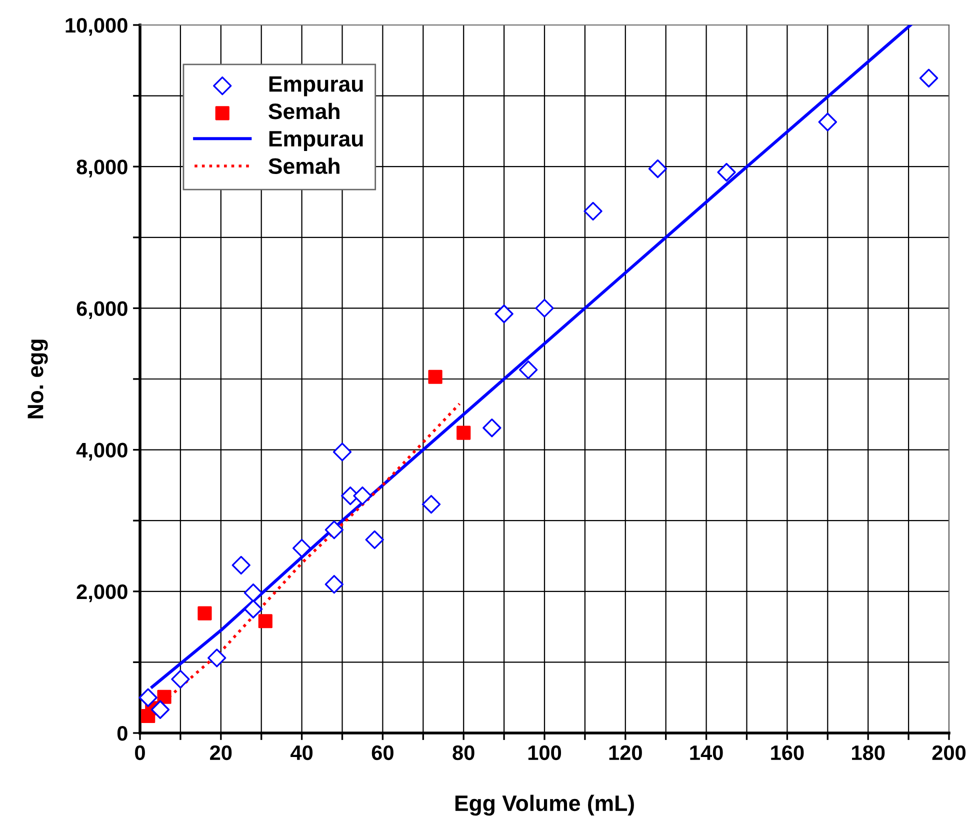 This screenshot has width=974, height=834. Describe the element at coordinates (221, 752) in the screenshot. I see `x-tick-label: 20` at that location.